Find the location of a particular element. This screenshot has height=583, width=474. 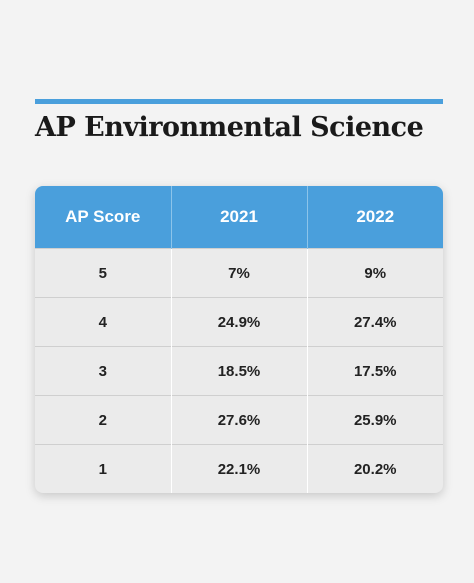

table-cell: 2 is located at coordinates (103, 420).